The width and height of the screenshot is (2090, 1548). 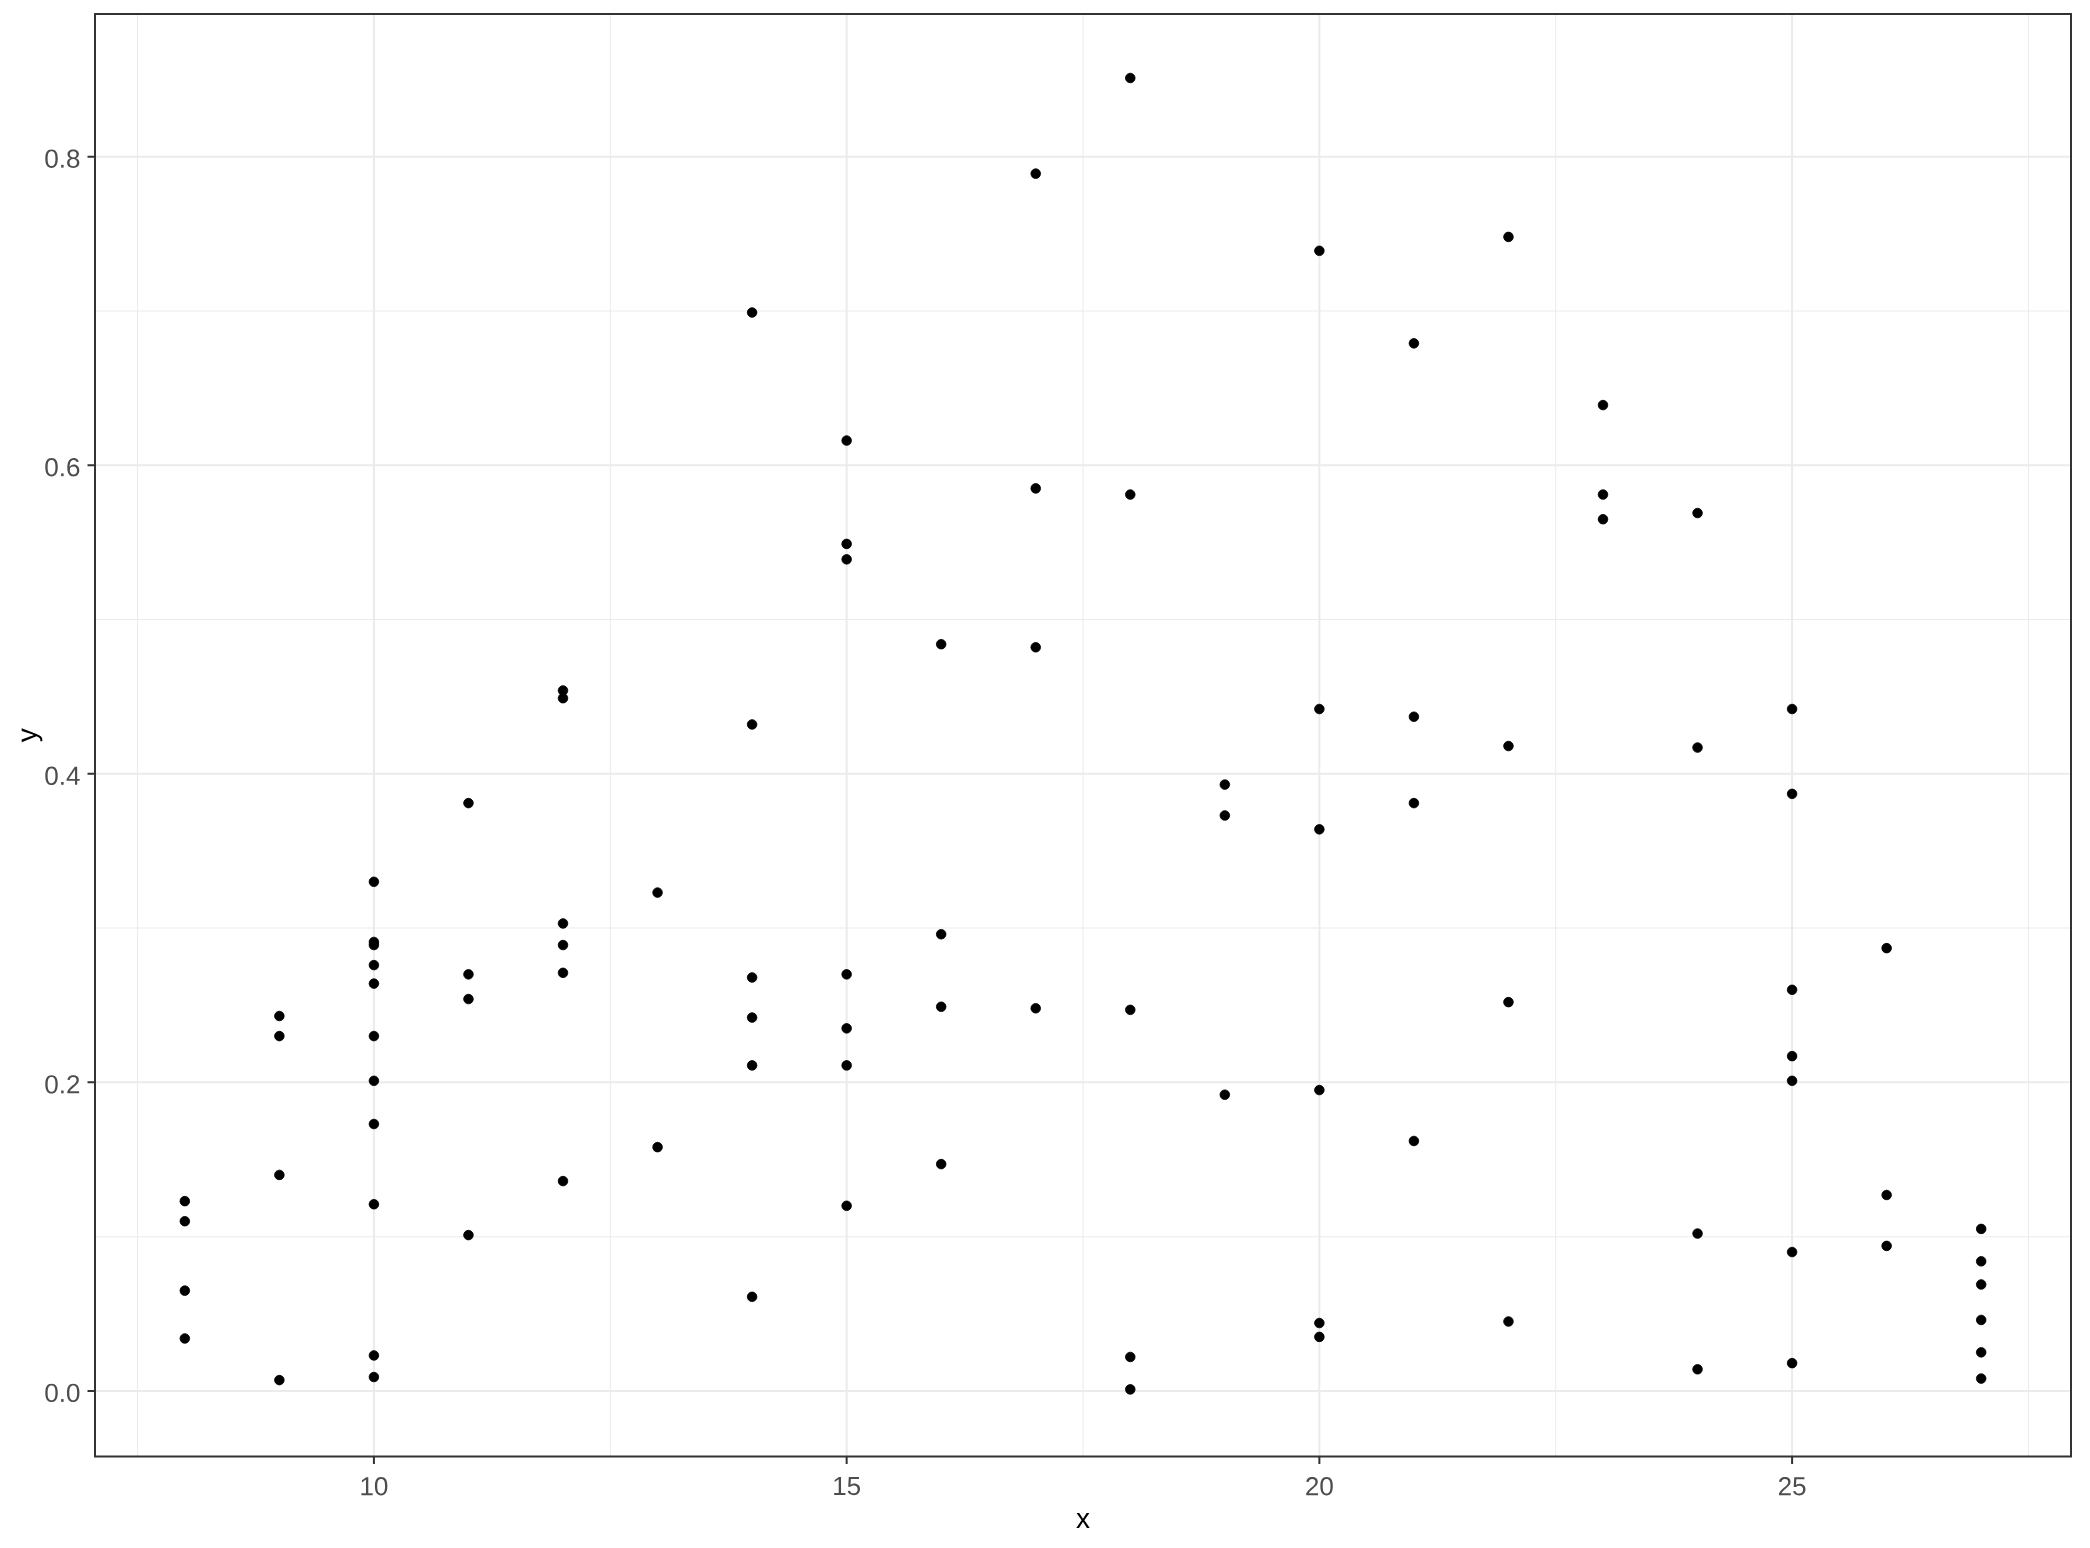 I want to click on y-tick-label: 0.4, so click(x=62, y=775).